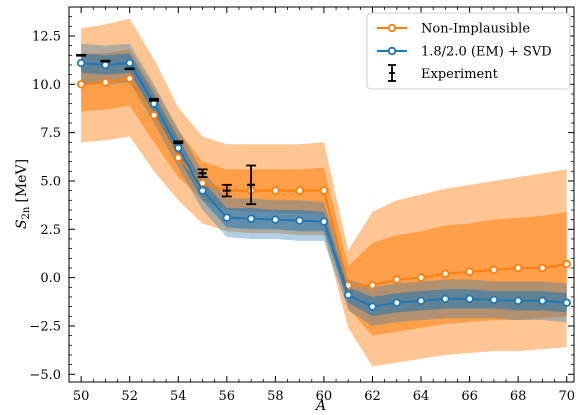  What do you see at coordinates (81, 396) in the screenshot?
I see `x-tick-label: 50` at bounding box center [81, 396].